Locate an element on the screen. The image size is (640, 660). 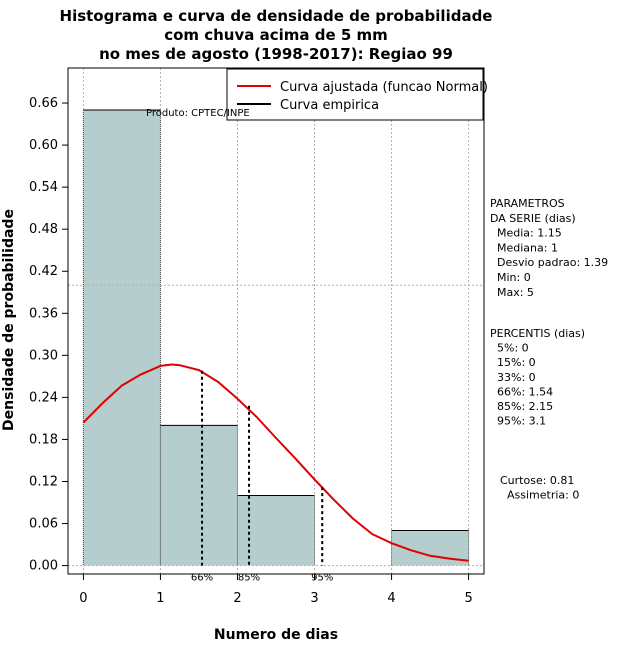
percentile-line-text: 95%: 3.1 is located at coordinates (518, 421).